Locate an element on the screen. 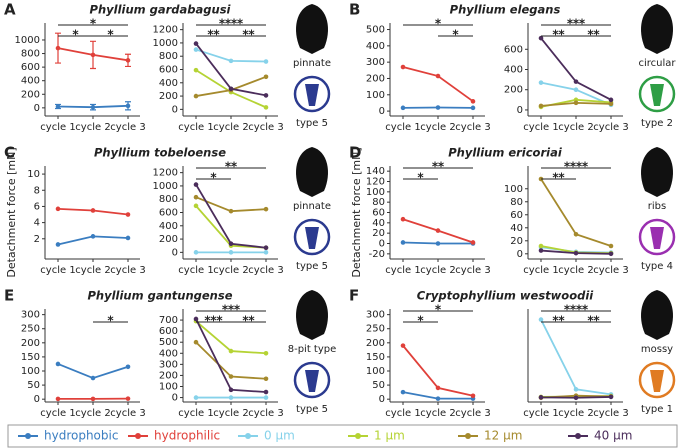  type-label: type 2 is located at coordinates (657, 123).